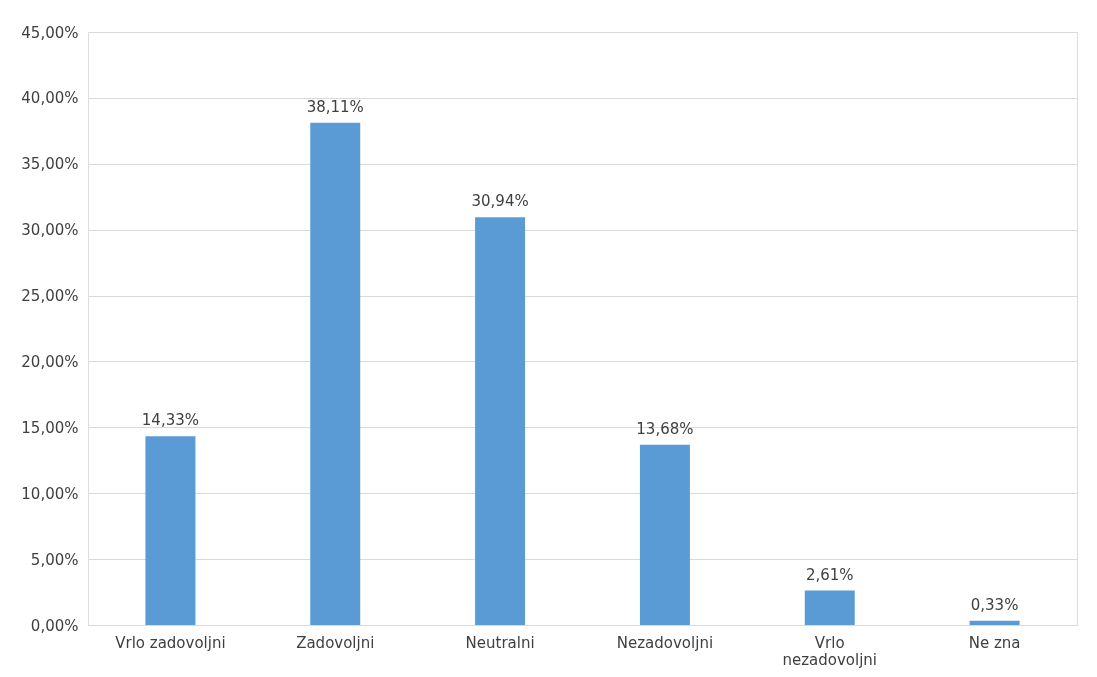  Describe the element at coordinates (170, 420) in the screenshot. I see `data-label: 14,33%` at that location.